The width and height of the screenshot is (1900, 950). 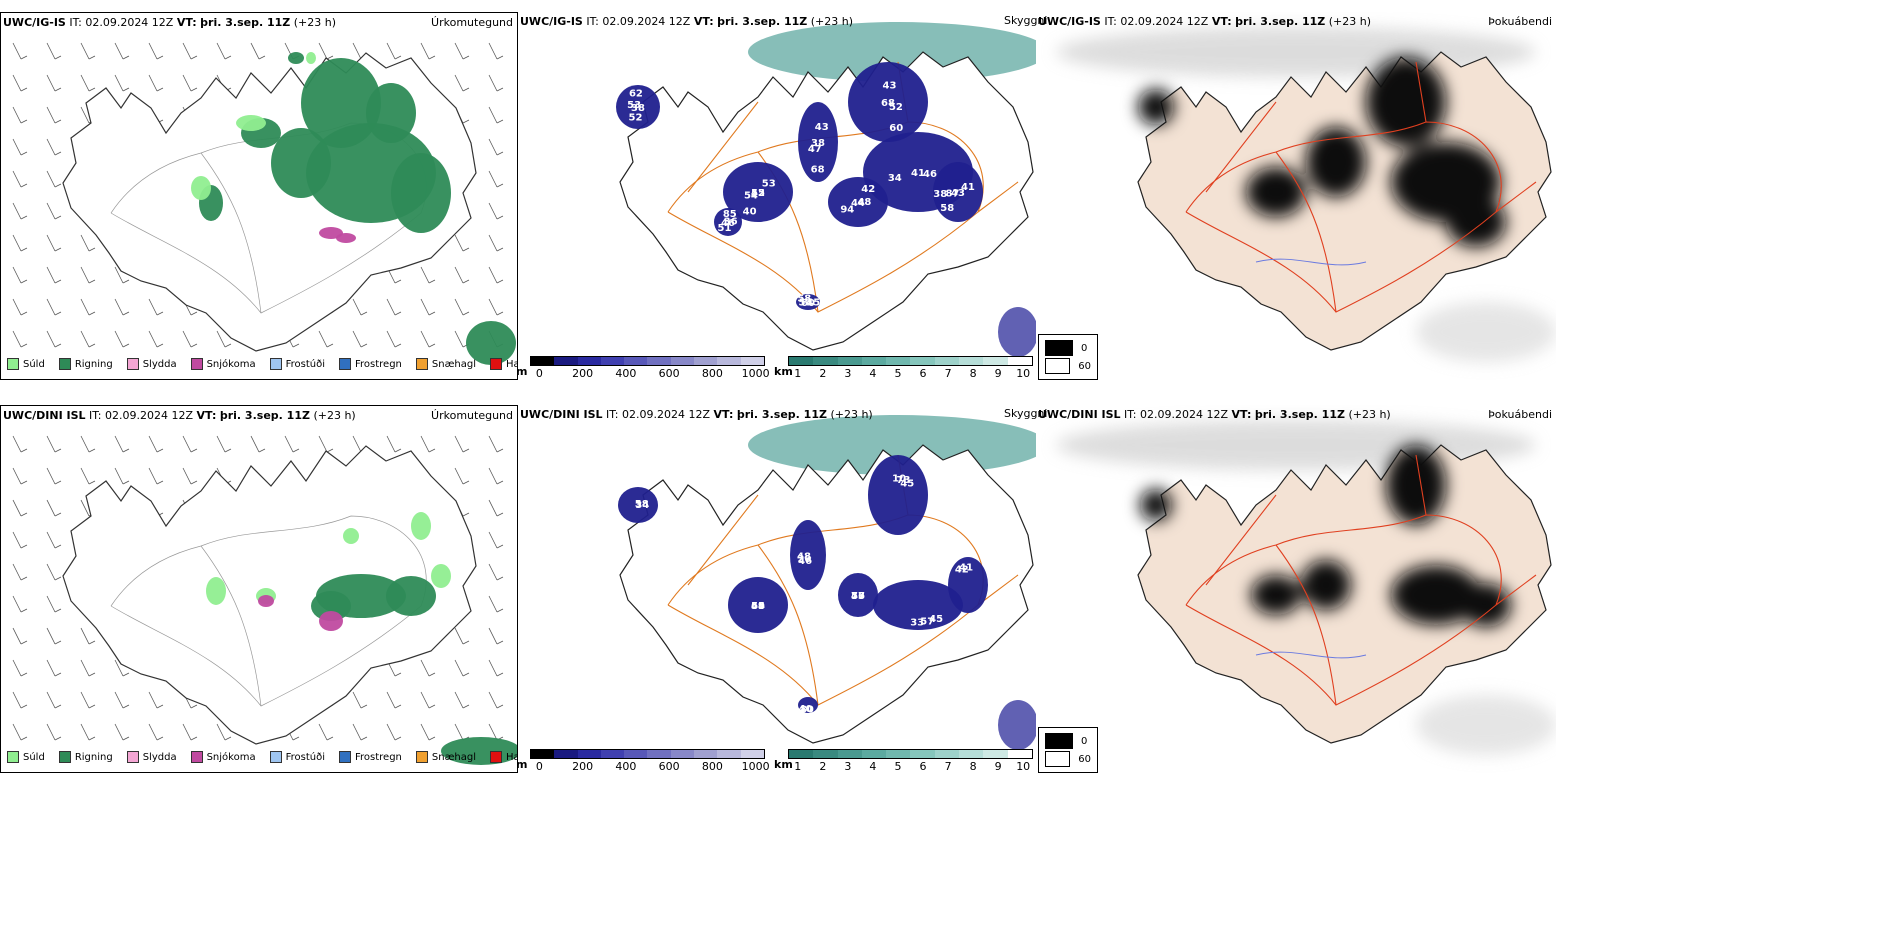 What do you see at coordinates (825, 610) in the screenshot?
I see `ring-road` at bounding box center [825, 610].